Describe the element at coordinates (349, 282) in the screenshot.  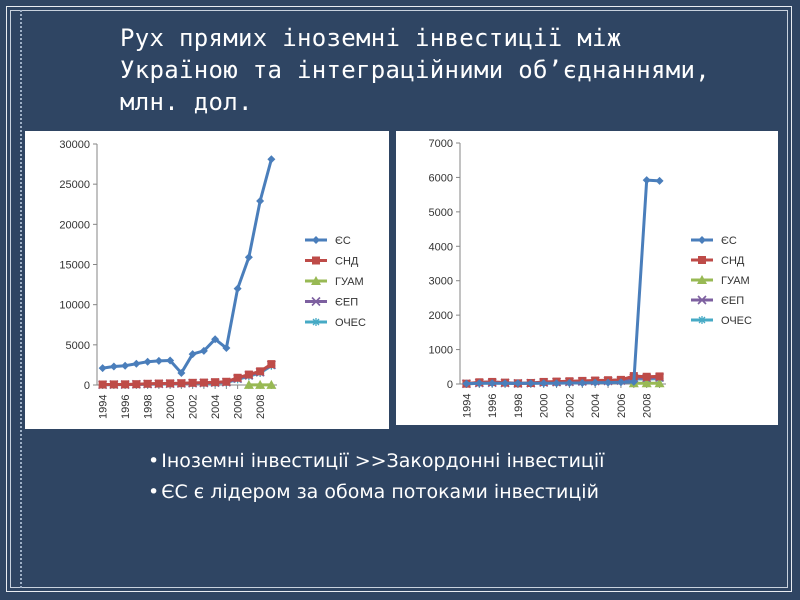
I see `left-legend-label: ГУАМ` at that location.